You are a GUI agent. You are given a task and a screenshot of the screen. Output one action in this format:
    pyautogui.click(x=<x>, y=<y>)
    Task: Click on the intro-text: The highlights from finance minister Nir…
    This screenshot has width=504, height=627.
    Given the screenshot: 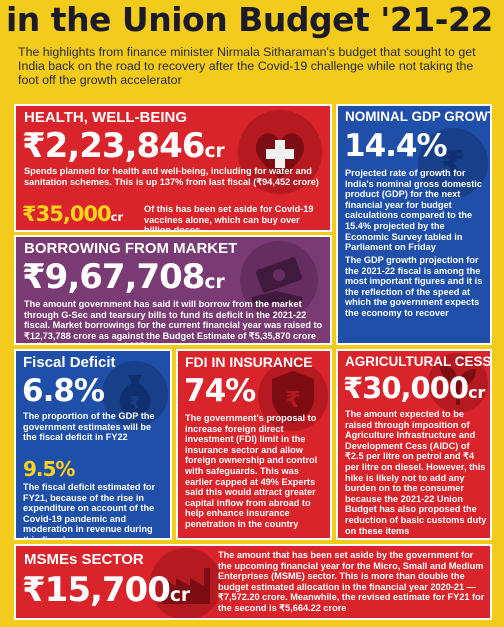 What is the action you would take?
    pyautogui.click(x=247, y=66)
    